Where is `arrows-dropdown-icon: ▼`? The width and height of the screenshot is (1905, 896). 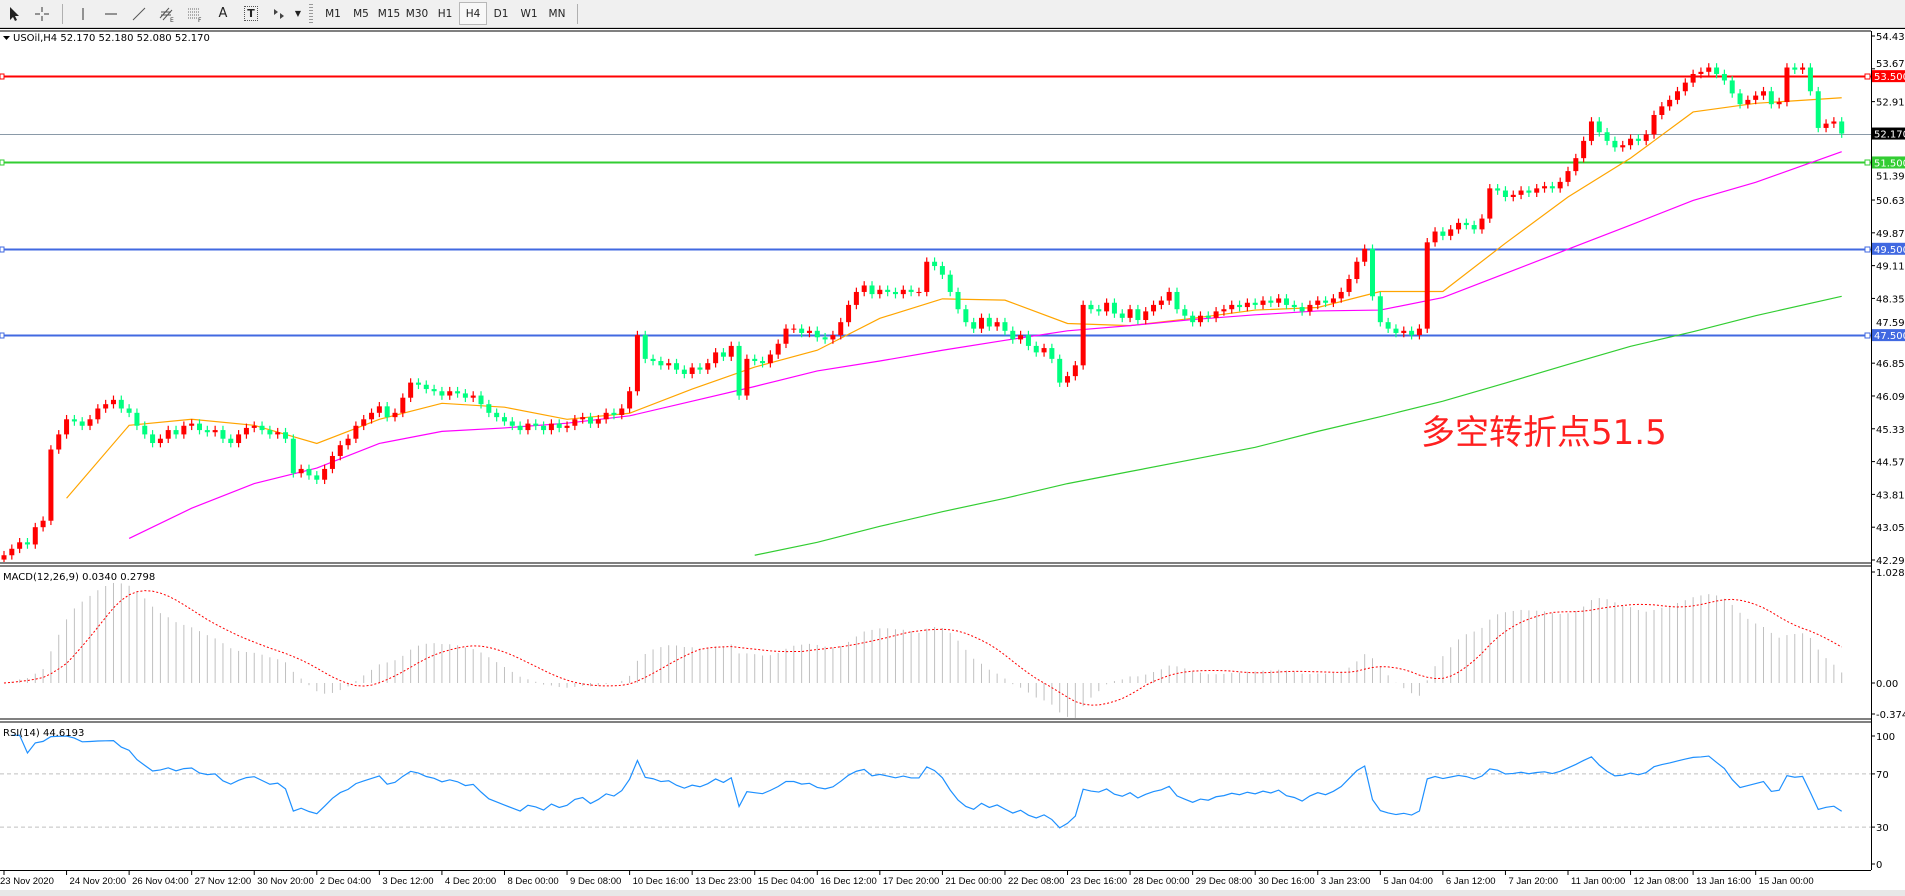 arrows-dropdown-icon: ▼ is located at coordinates (298, 13).